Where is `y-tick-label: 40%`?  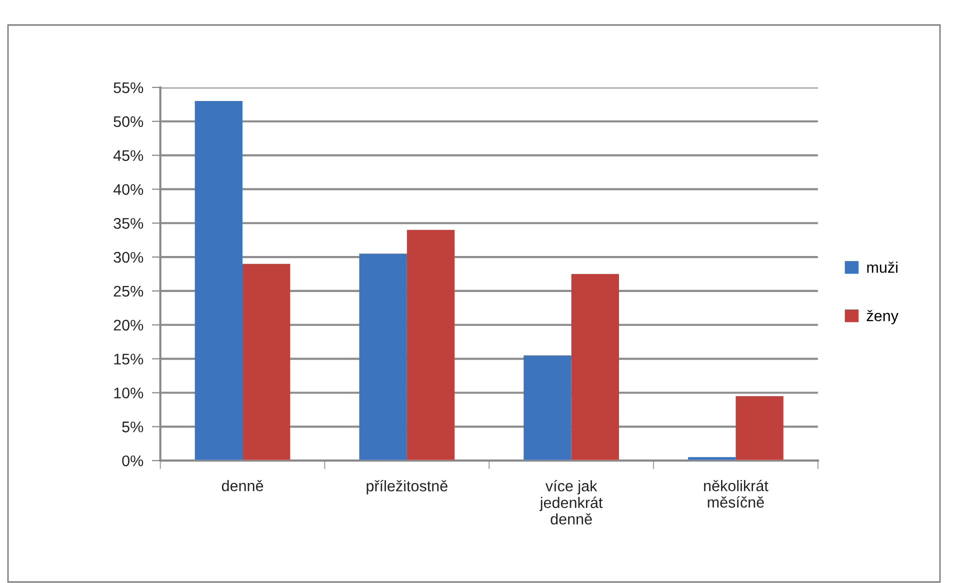
y-tick-label: 40% is located at coordinates (128, 189).